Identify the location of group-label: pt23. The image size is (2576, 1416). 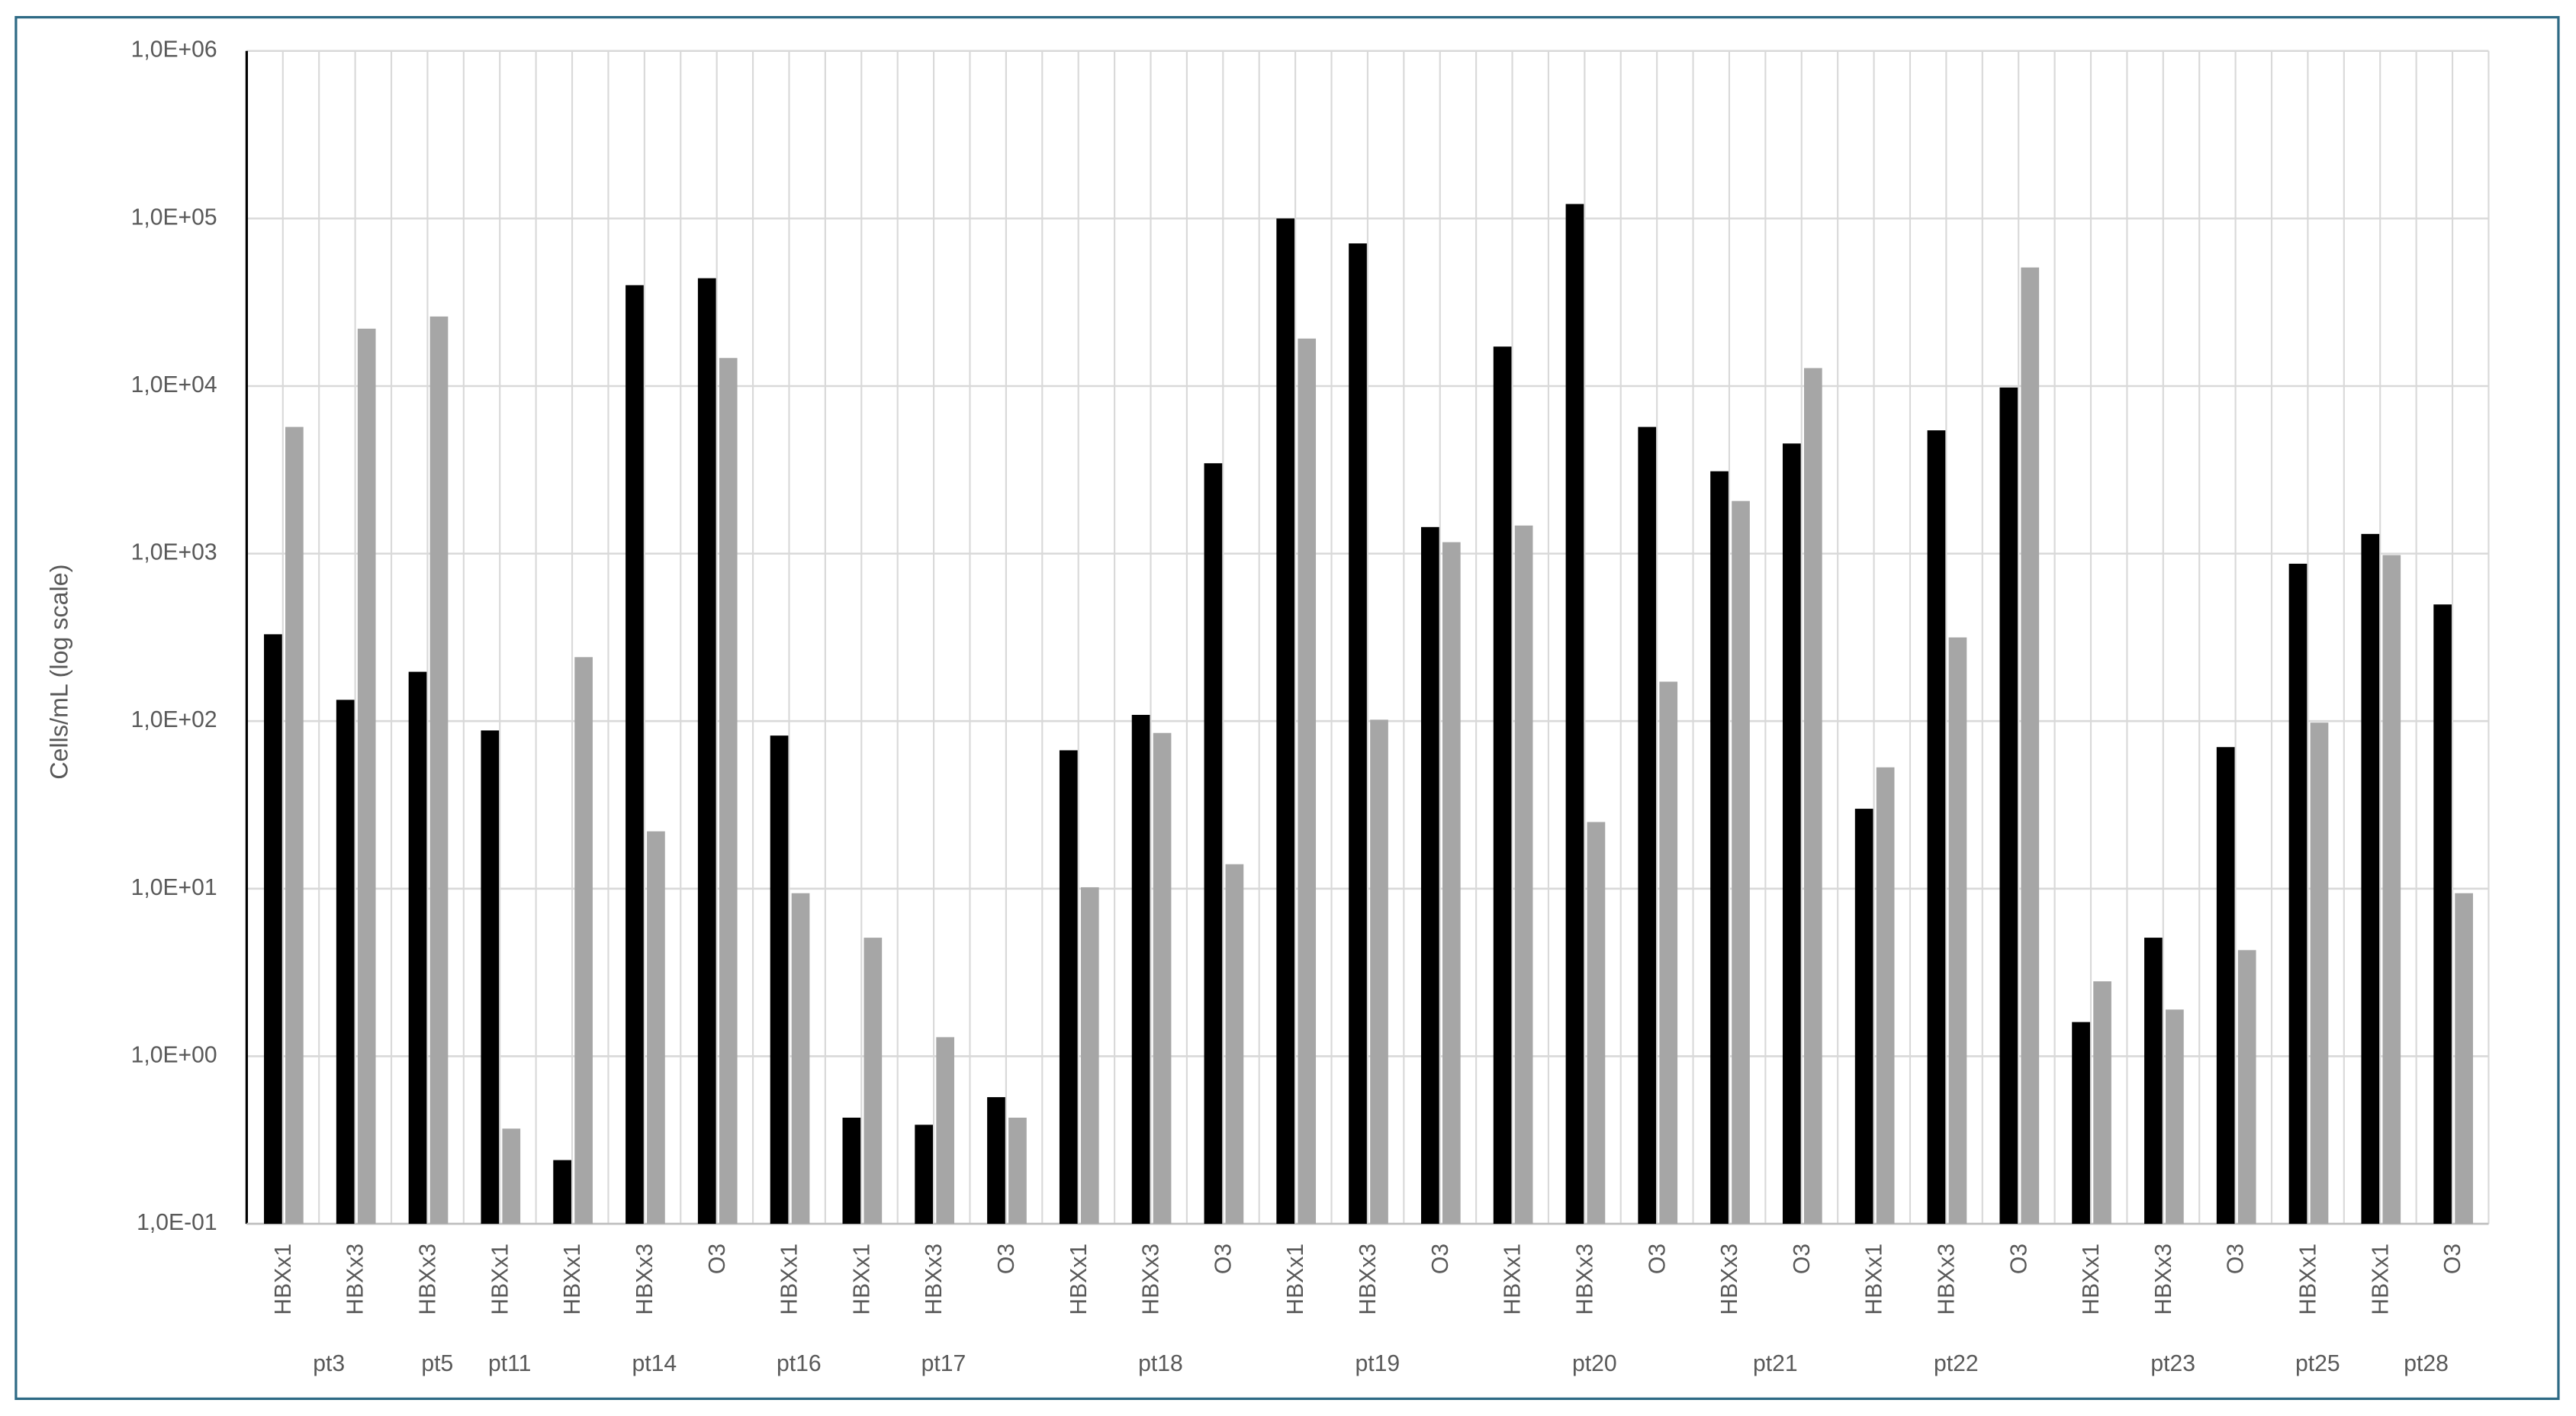
(2173, 1363).